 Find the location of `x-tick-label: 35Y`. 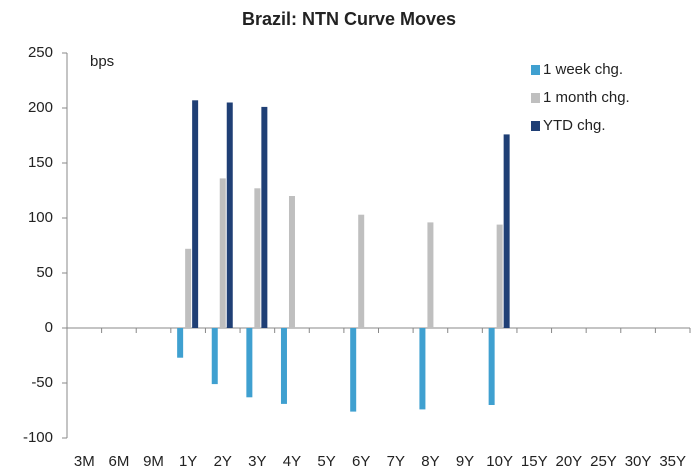

x-tick-label: 35Y is located at coordinates (672, 461).